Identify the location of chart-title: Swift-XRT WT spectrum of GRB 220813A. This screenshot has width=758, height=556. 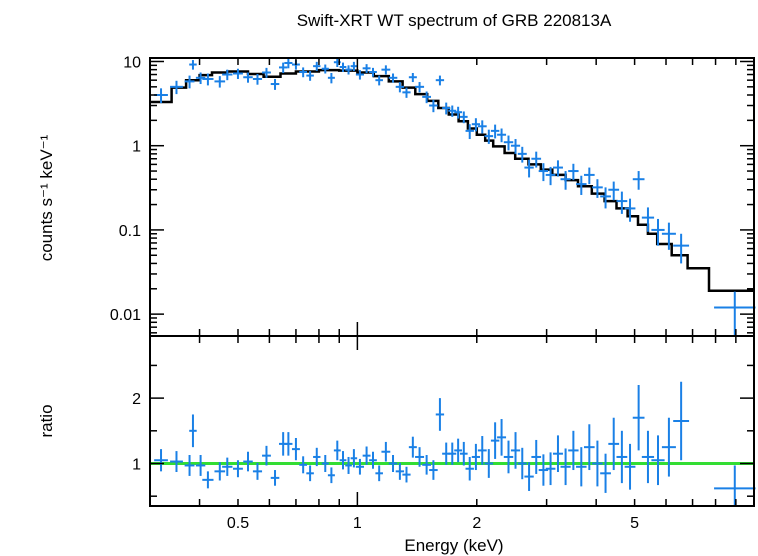
(454, 20).